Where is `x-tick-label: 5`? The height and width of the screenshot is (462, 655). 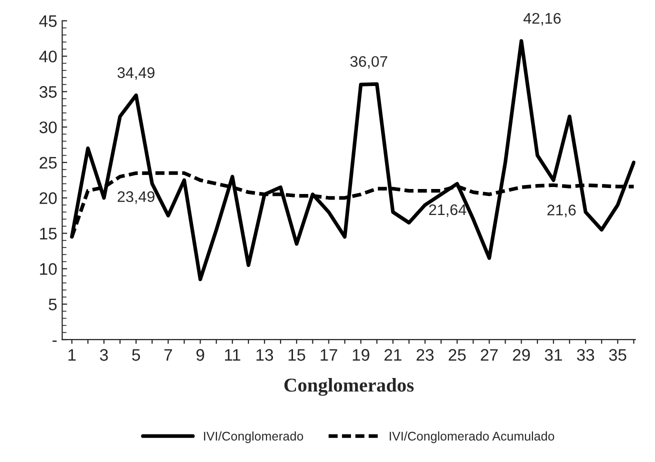
x-tick-label: 5 is located at coordinates (136, 355).